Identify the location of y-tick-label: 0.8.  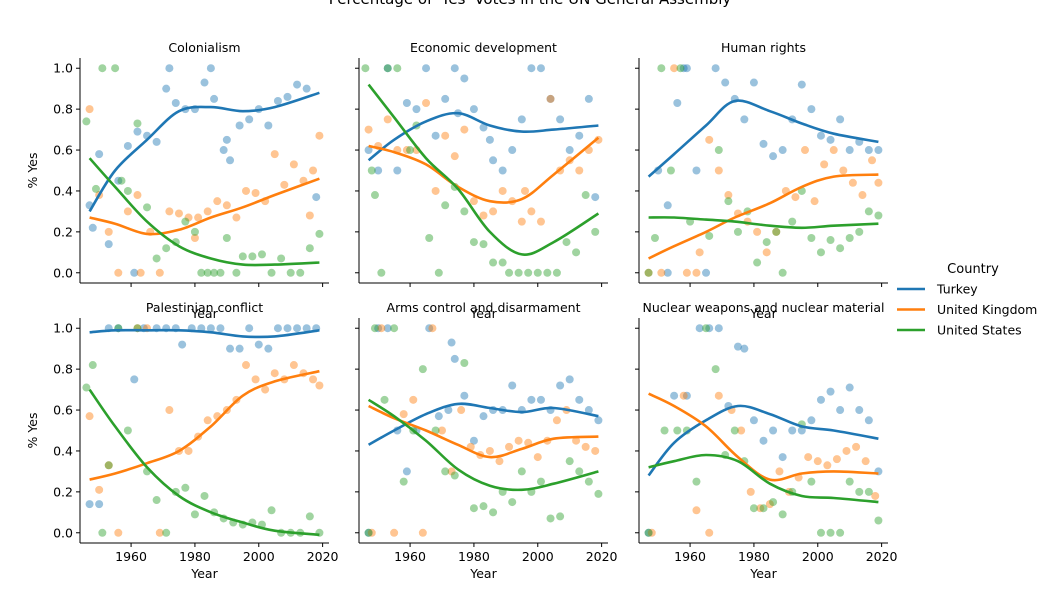
(63, 369).